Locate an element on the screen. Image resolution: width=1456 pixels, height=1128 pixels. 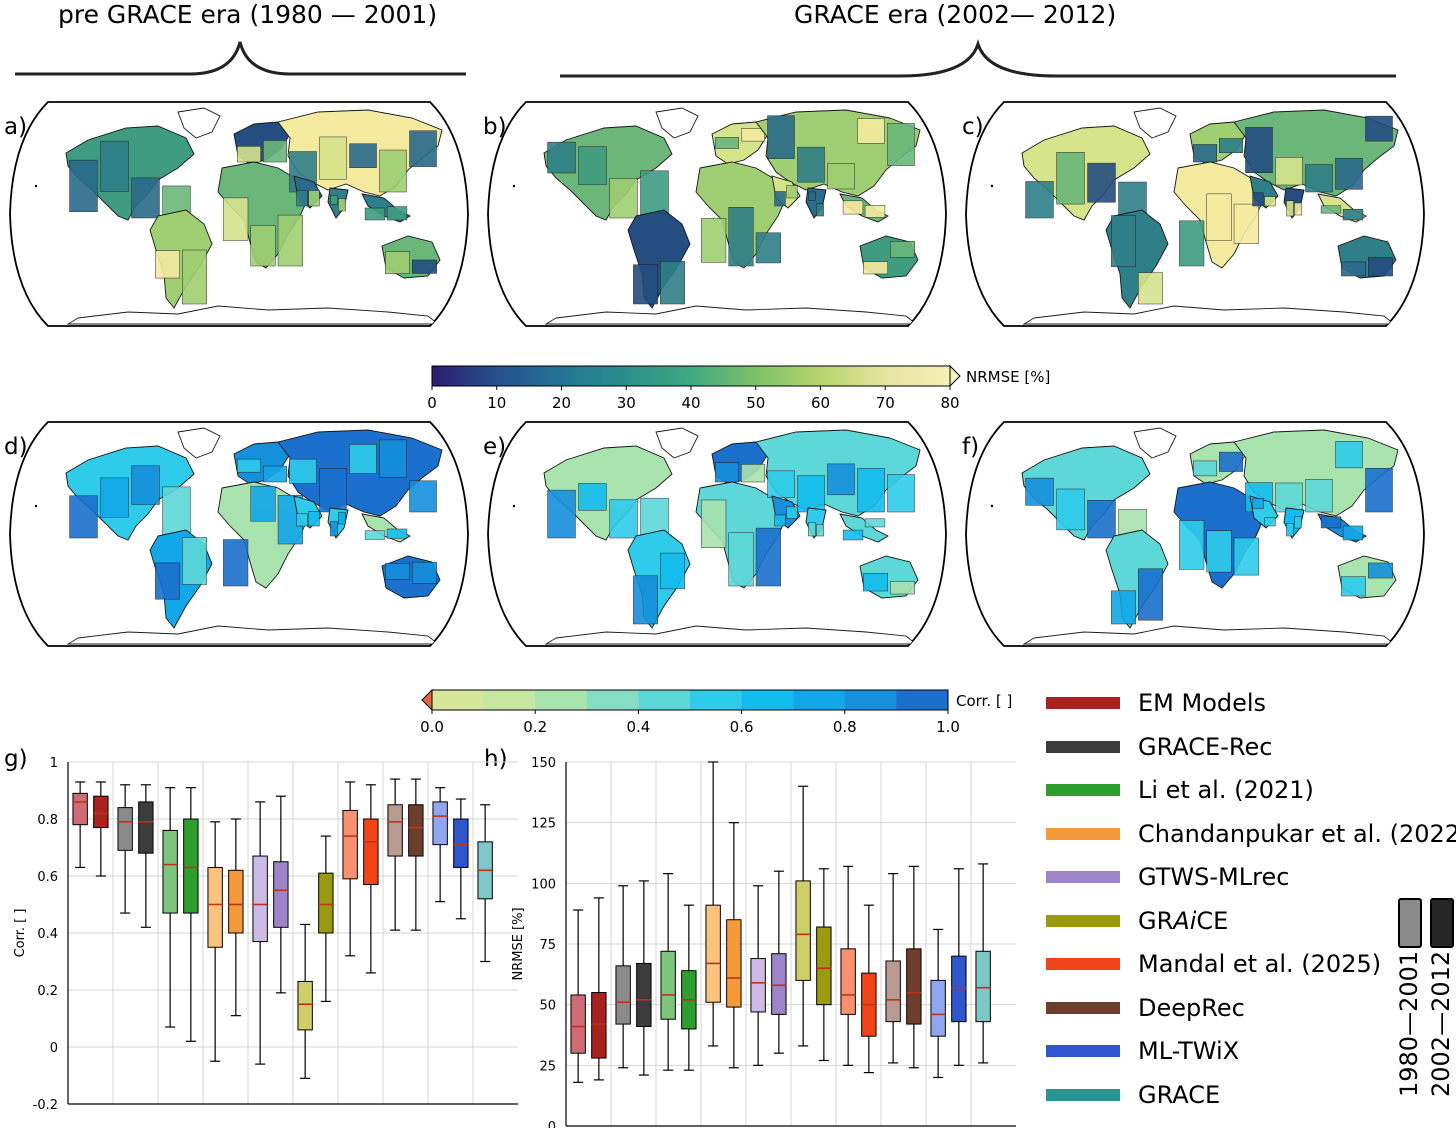
grace-era-brace is located at coordinates (978, 58).